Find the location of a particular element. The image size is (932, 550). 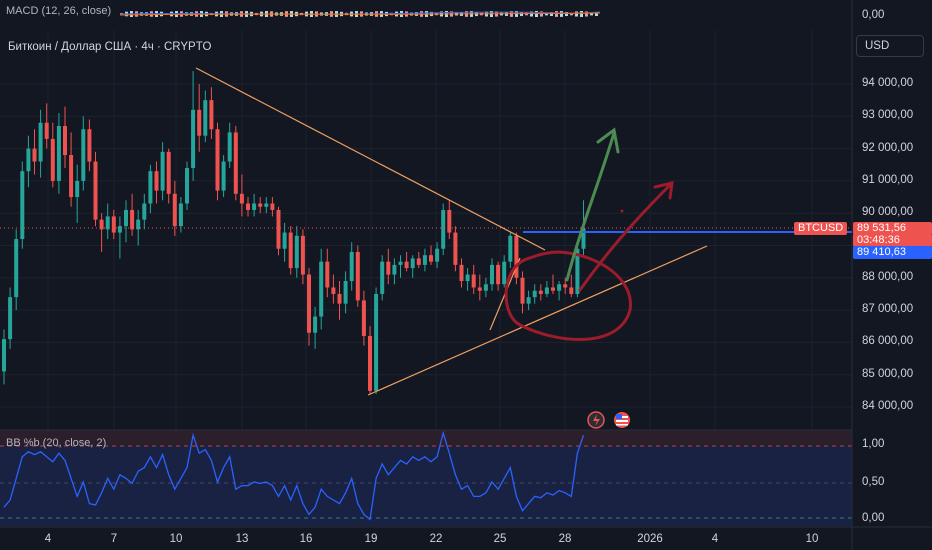

last-price-tag: 89 531,56 is located at coordinates (892, 228).